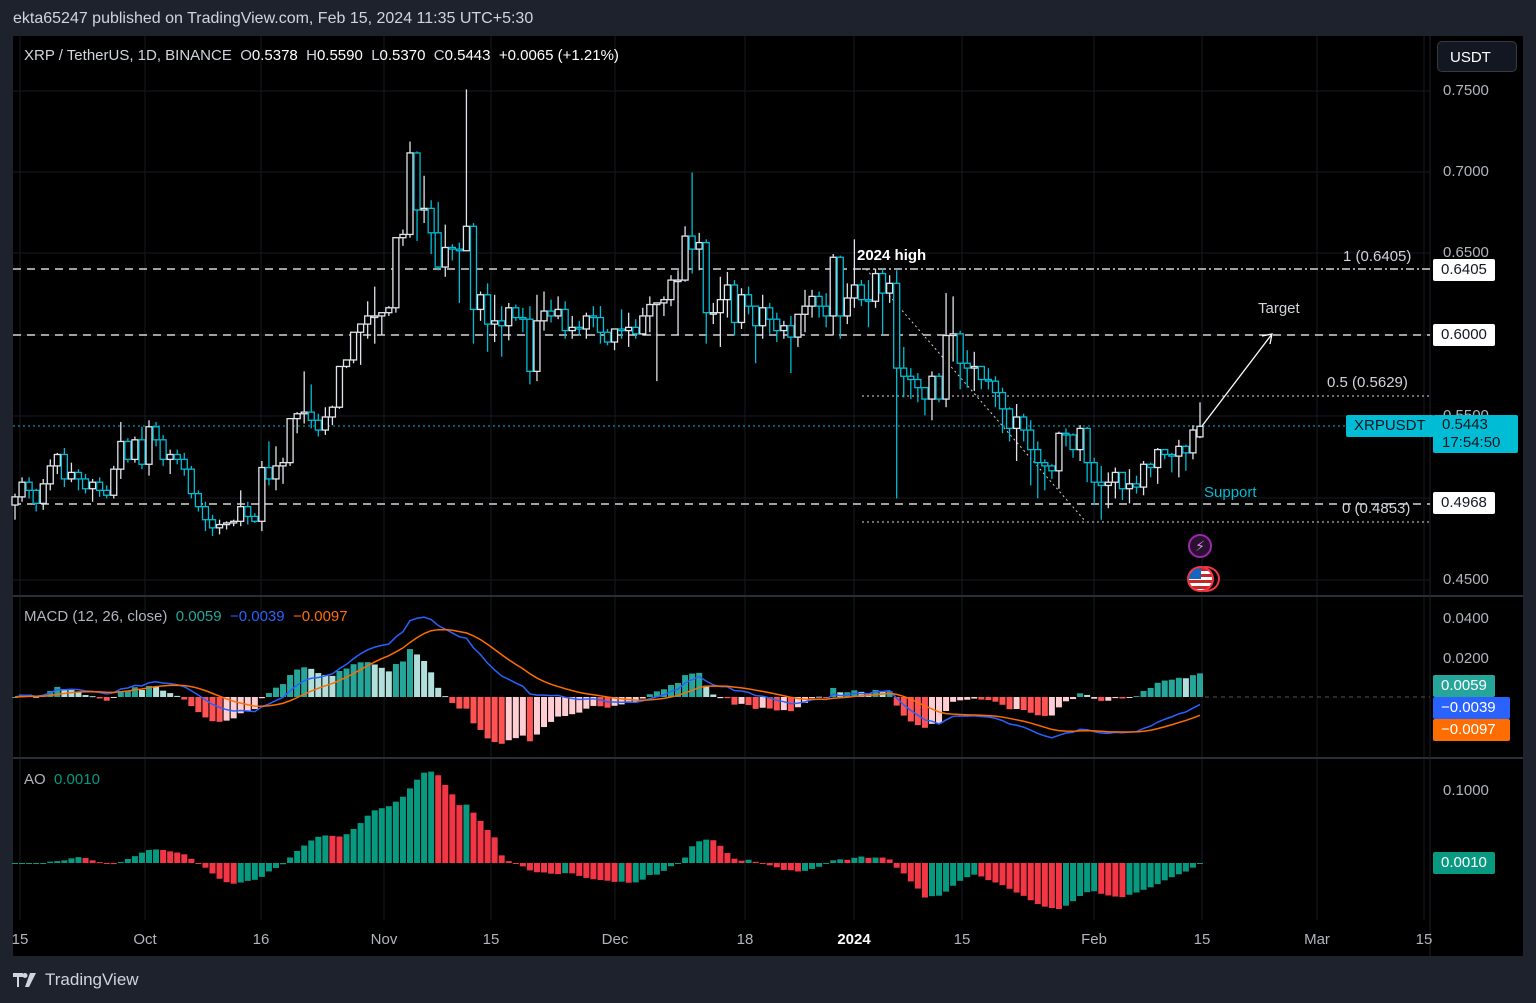 The height and width of the screenshot is (1003, 1536). Describe the element at coordinates (1377, 256) in the screenshot. I see `fib-level-1: 1 (0.6405)` at that location.